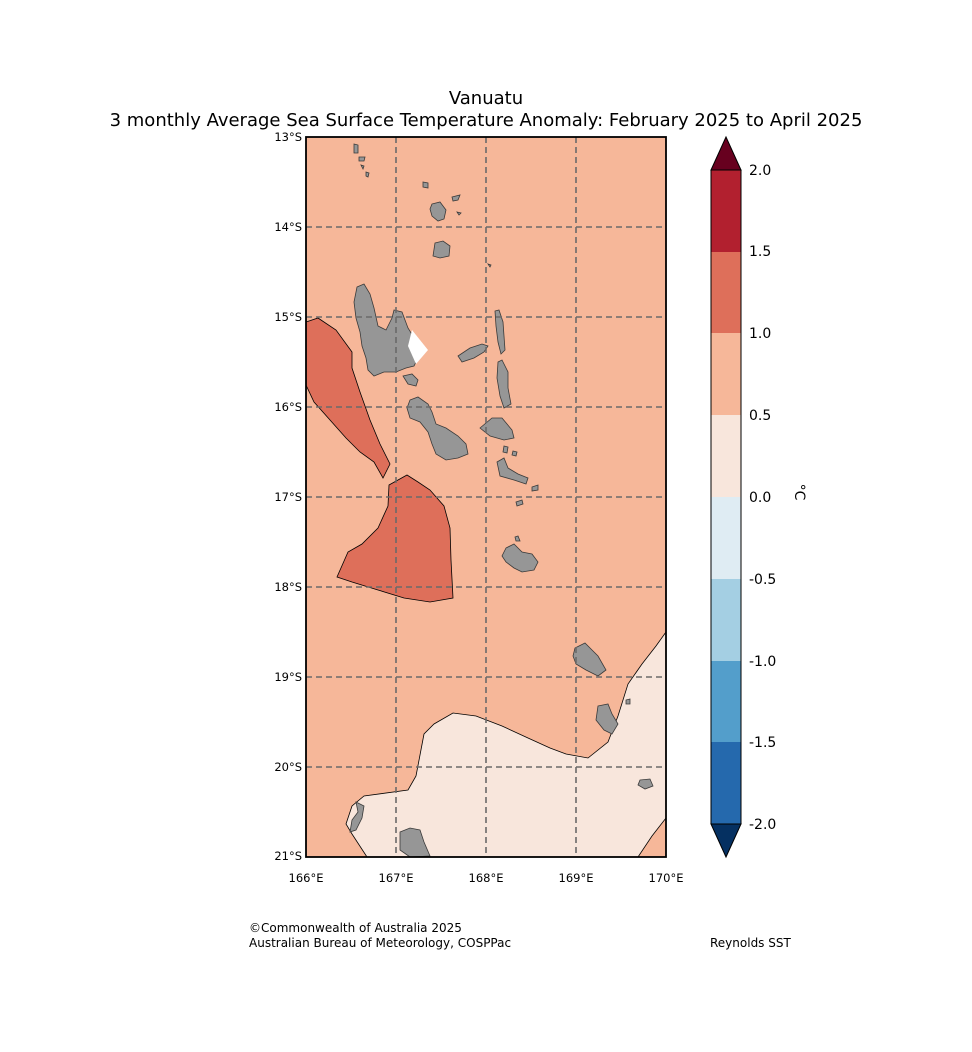 The height and width of the screenshot is (1052, 972). Describe the element at coordinates (497, 429) in the screenshot. I see `island-ambrym` at that location.